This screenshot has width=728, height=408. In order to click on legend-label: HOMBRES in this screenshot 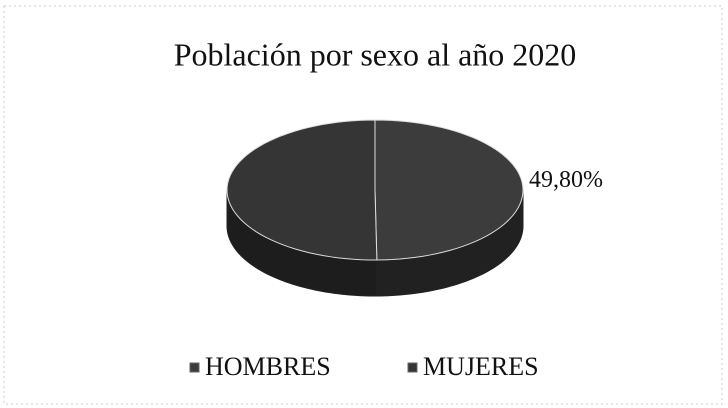, I will do `click(268, 366)`.